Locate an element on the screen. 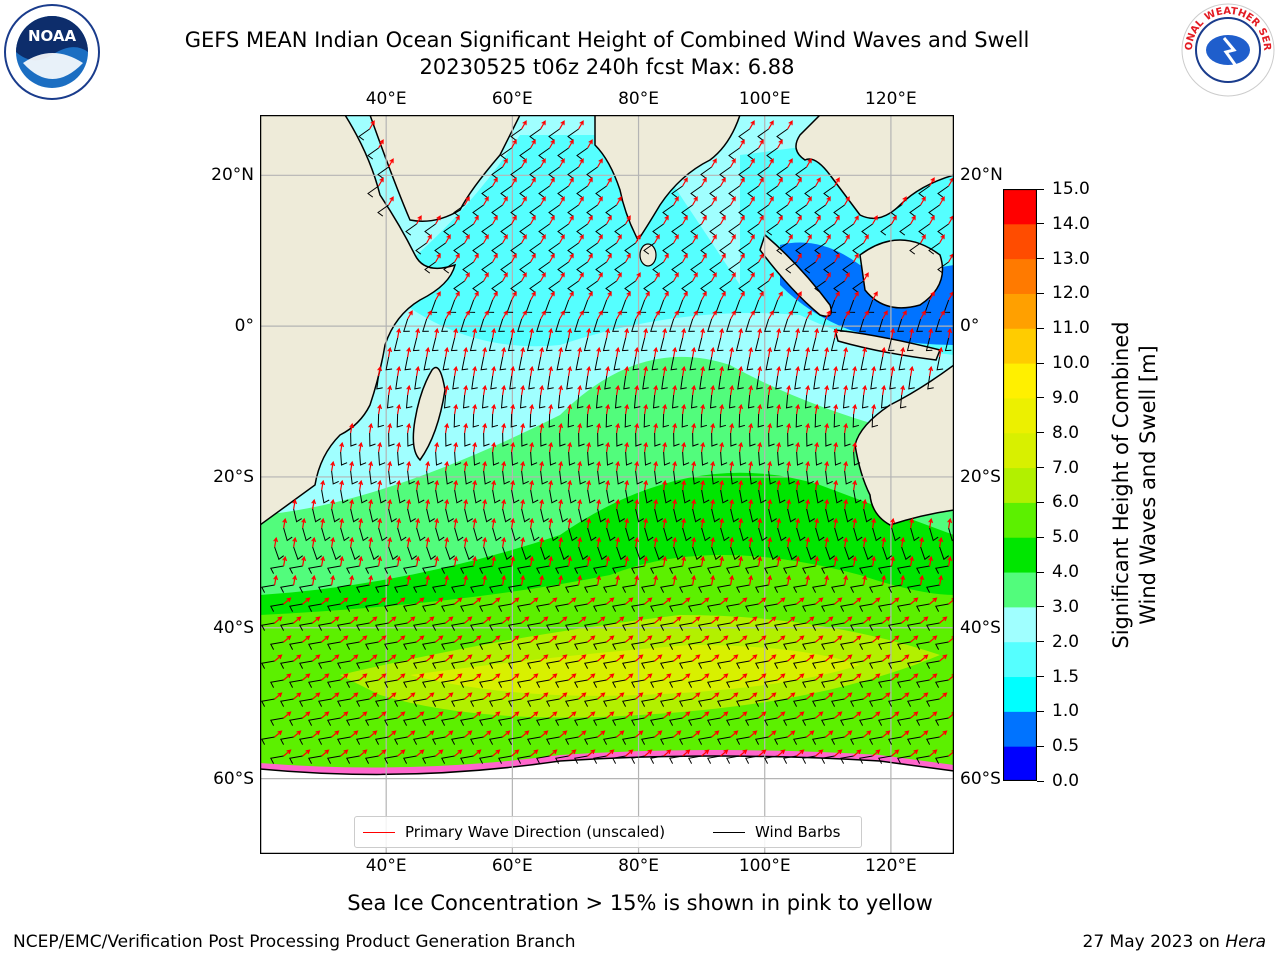 Image resolution: width=1280 pixels, height=960 pixels. colorbar-frame is located at coordinates (1020, 485).